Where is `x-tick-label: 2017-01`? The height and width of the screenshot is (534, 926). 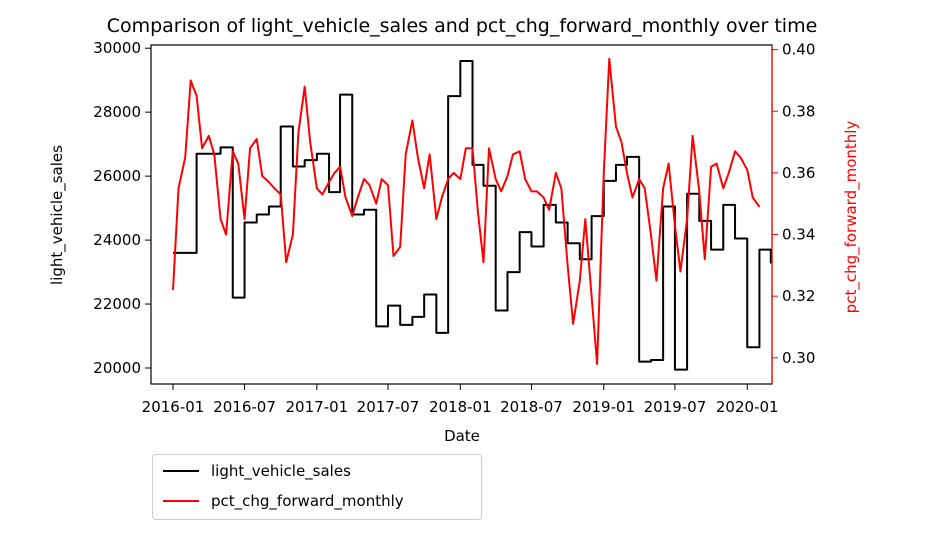 x-tick-label: 2017-01 is located at coordinates (317, 407).